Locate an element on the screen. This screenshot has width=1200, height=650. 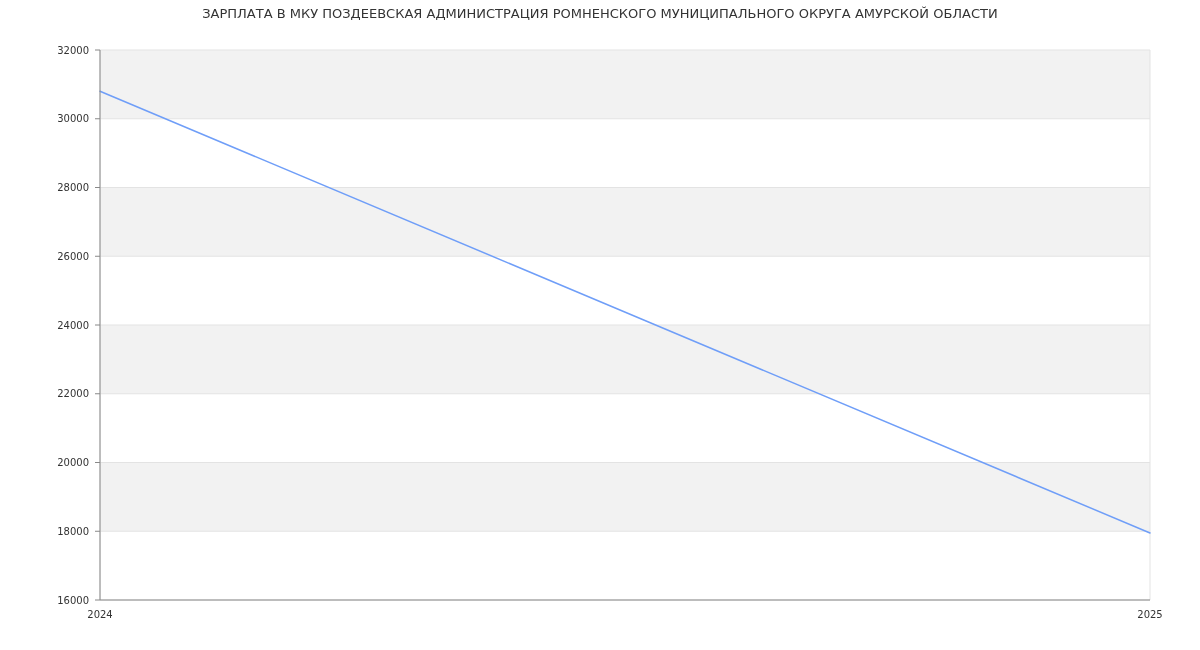
y-tick-label: 22000 is located at coordinates (73, 394).